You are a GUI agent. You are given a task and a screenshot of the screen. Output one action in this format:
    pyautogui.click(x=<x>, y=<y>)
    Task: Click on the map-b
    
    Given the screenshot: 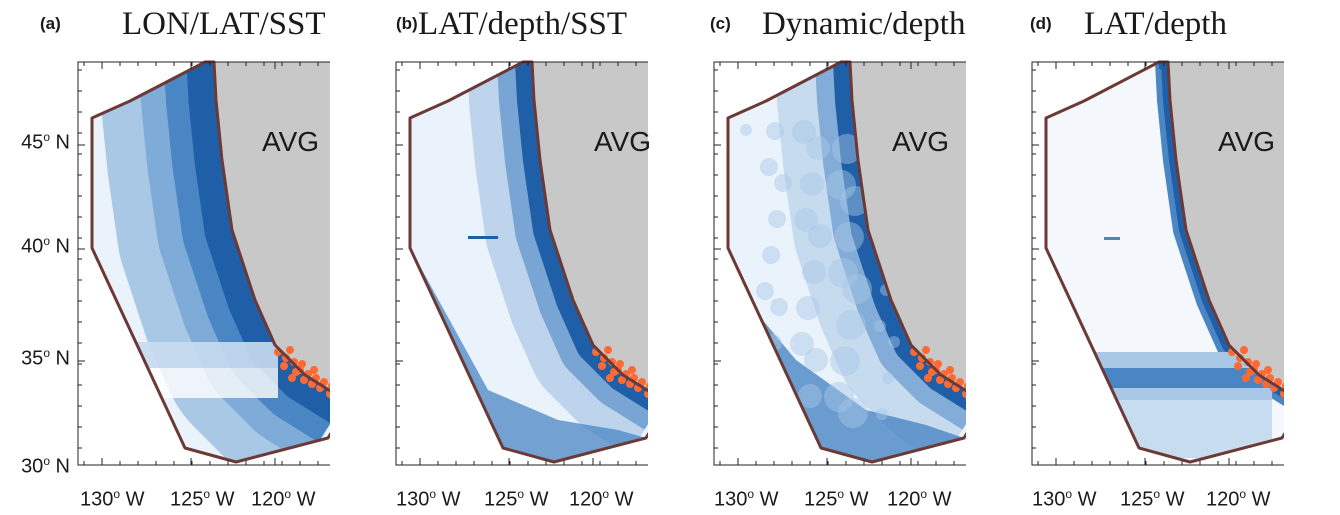 What is the action you would take?
    pyautogui.click(x=521, y=263)
    